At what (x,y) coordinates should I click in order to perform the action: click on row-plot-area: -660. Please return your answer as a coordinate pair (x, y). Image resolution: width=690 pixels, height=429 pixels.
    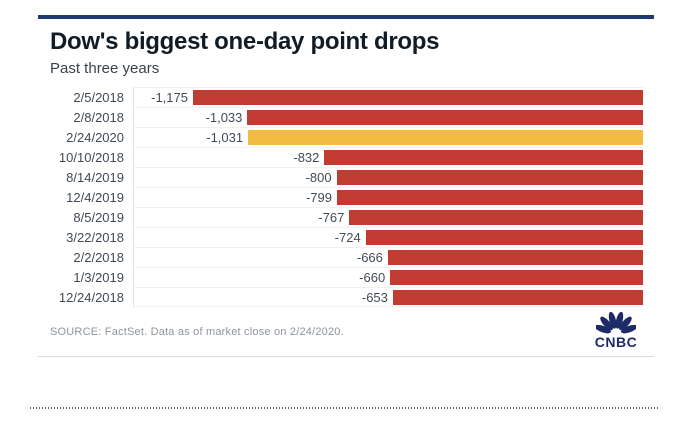
    Looking at the image, I should click on (388, 277).